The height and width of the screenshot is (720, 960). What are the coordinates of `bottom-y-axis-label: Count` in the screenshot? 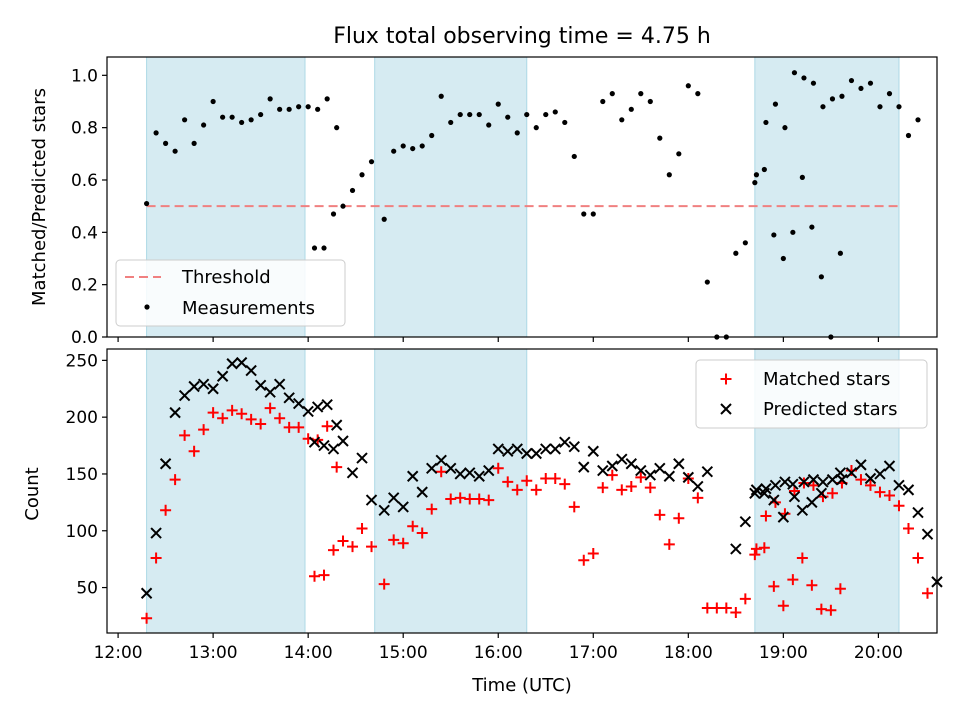 It's located at (32, 493).